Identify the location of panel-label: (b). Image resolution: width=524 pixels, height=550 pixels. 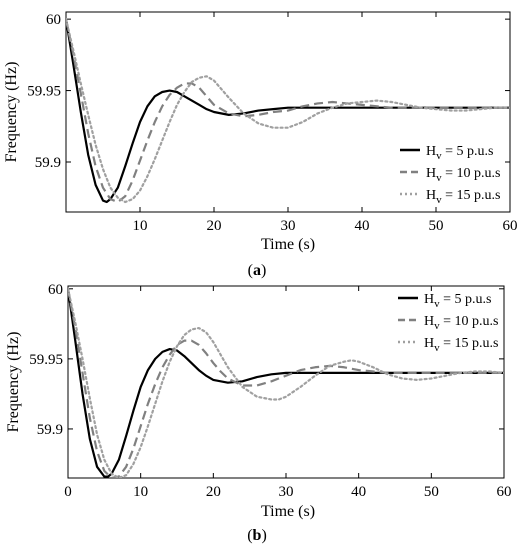
(257, 535).